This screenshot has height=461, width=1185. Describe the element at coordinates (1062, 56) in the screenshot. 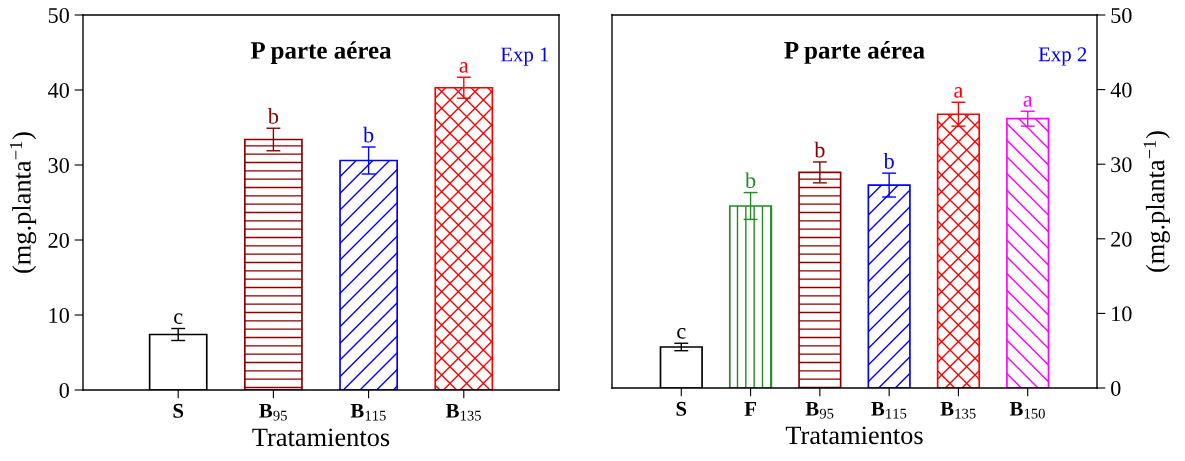

I see `annotation: Exp 2` at that location.